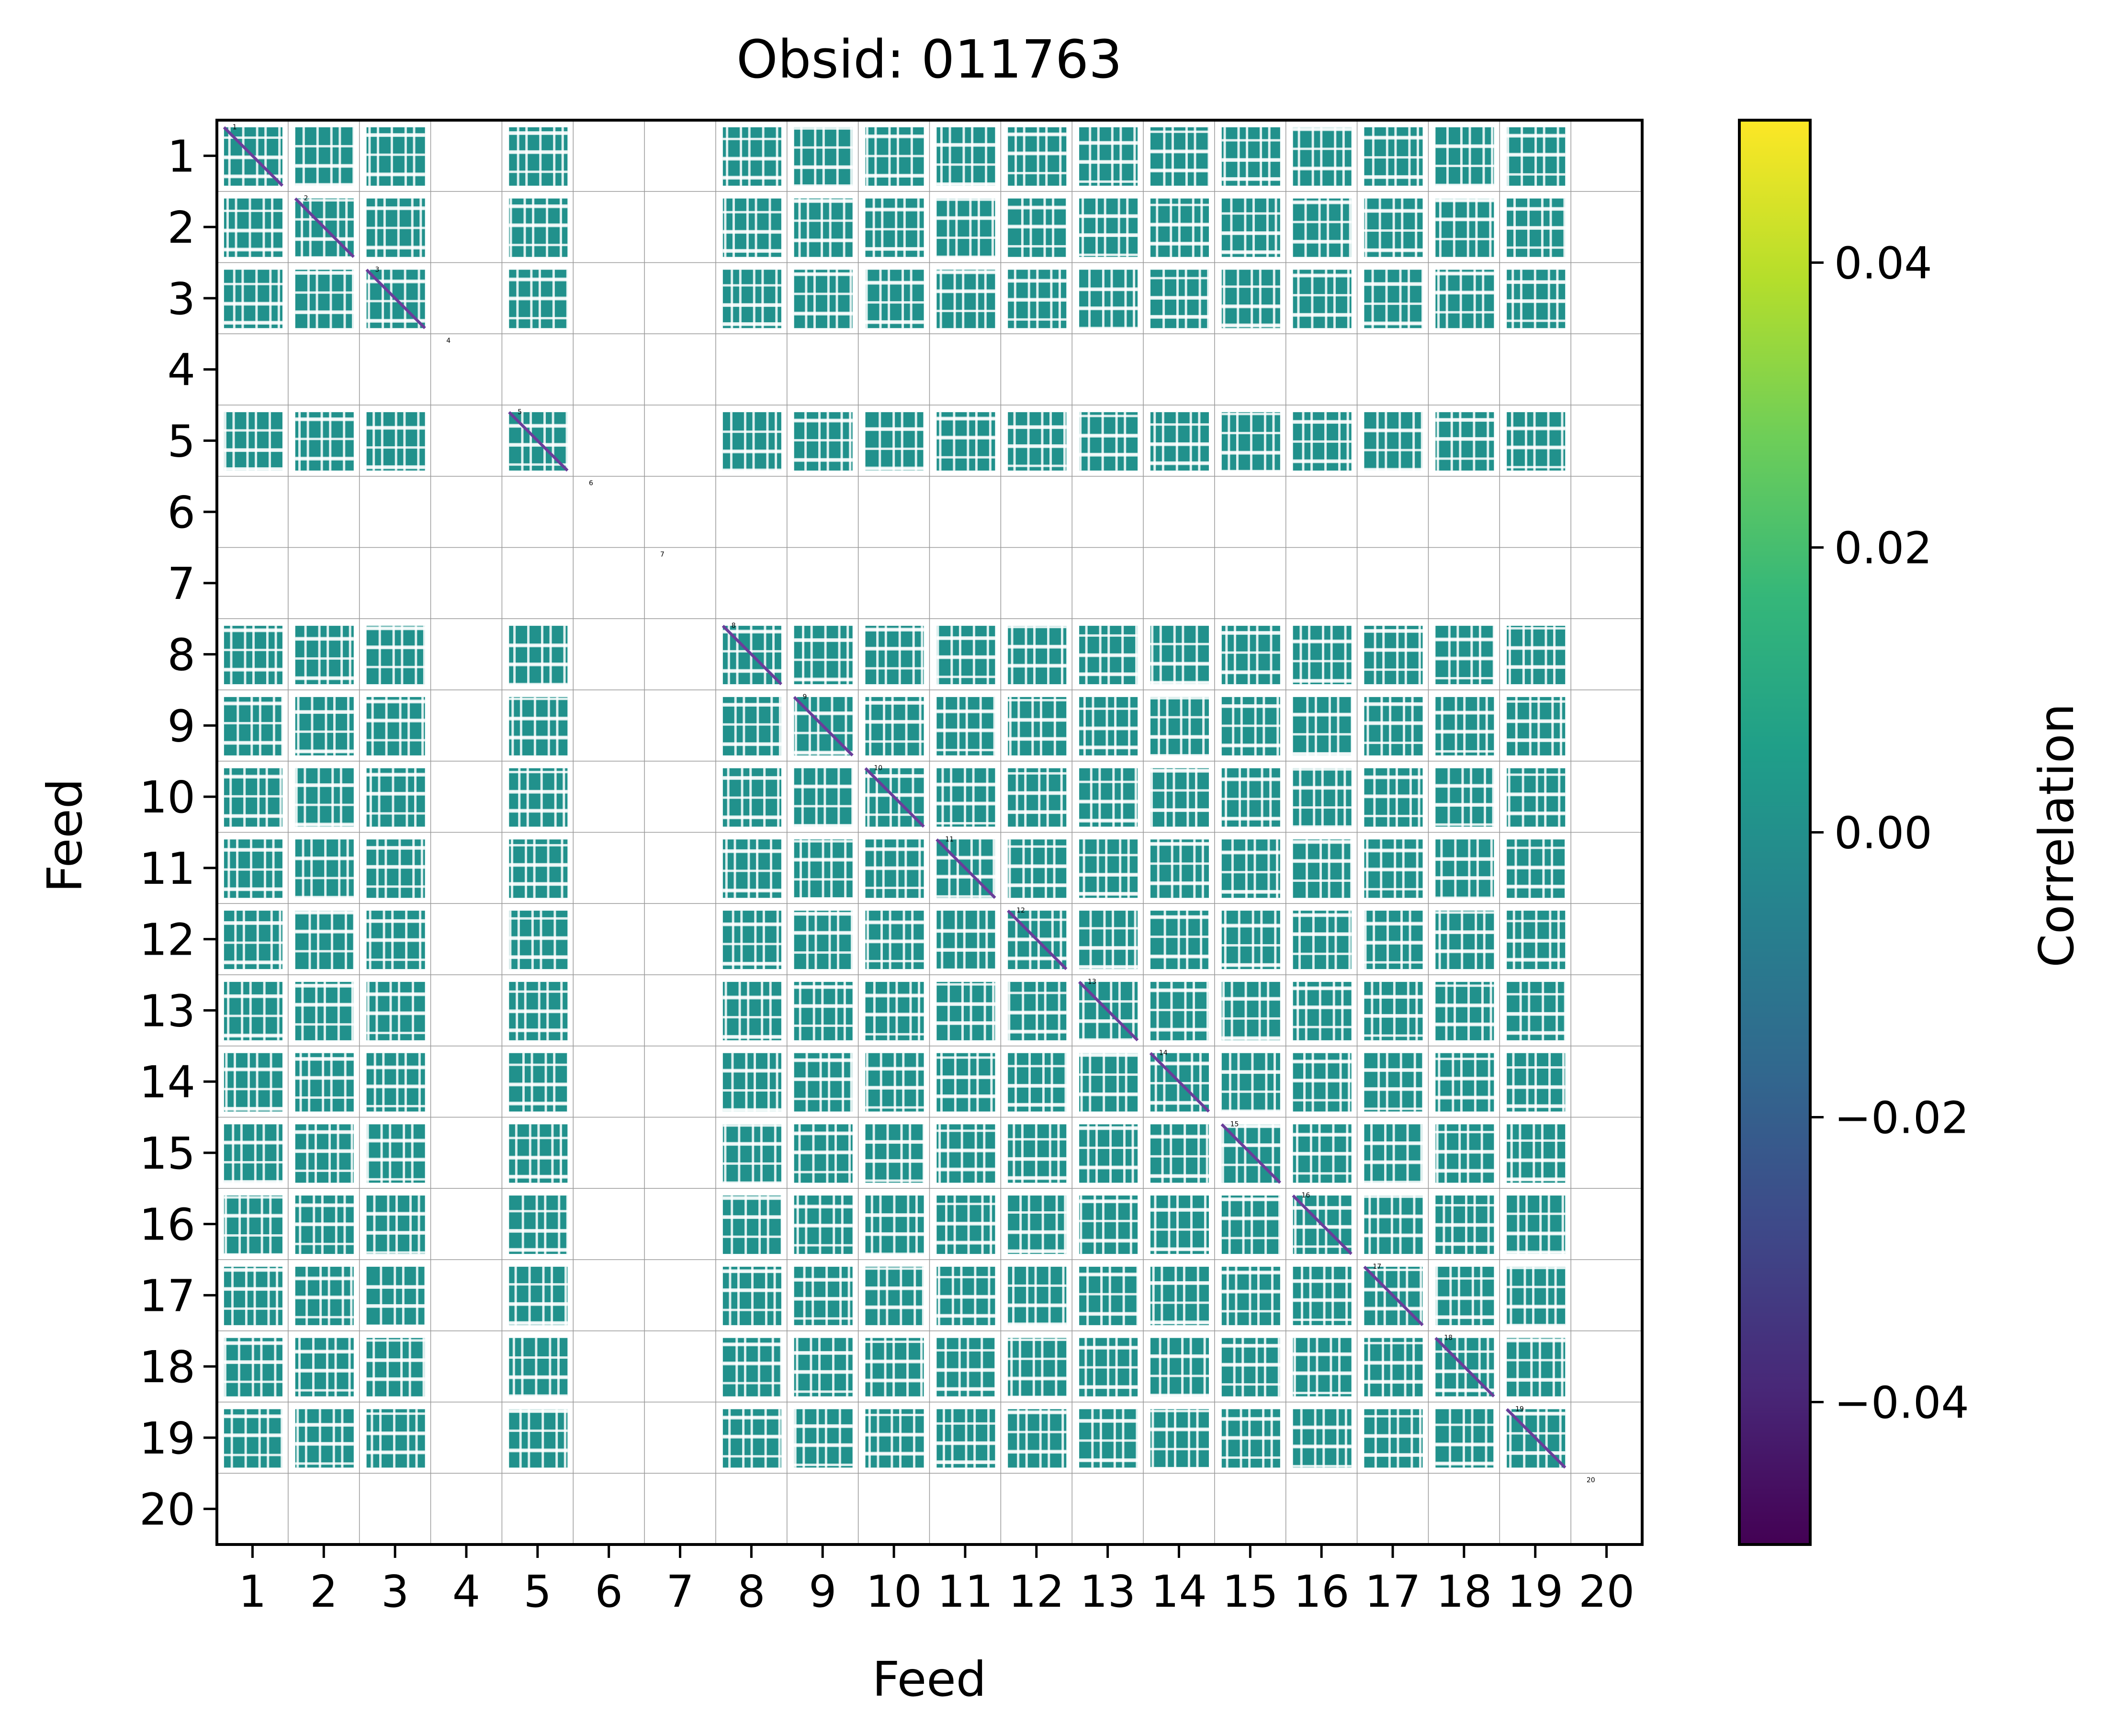 This screenshot has height=1736, width=2108. I want to click on block-label: 17, so click(1377, 1267).